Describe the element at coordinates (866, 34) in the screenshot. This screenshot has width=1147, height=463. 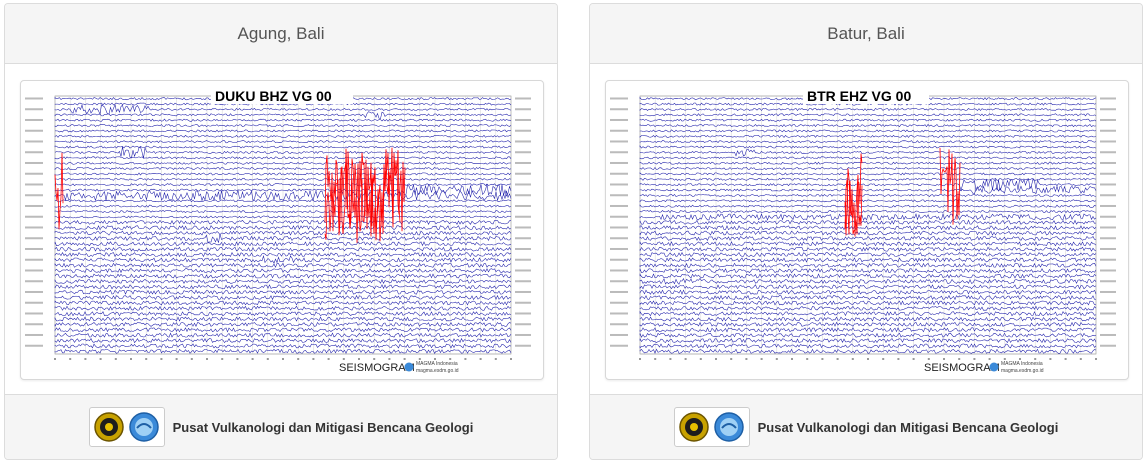
I see `card-title: Batur, Bali` at that location.